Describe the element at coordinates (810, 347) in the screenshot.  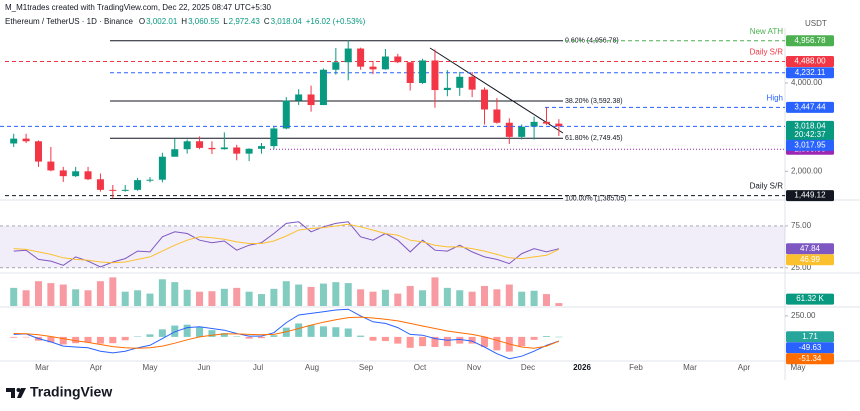
I see `indicator-value: -49.63` at that location.